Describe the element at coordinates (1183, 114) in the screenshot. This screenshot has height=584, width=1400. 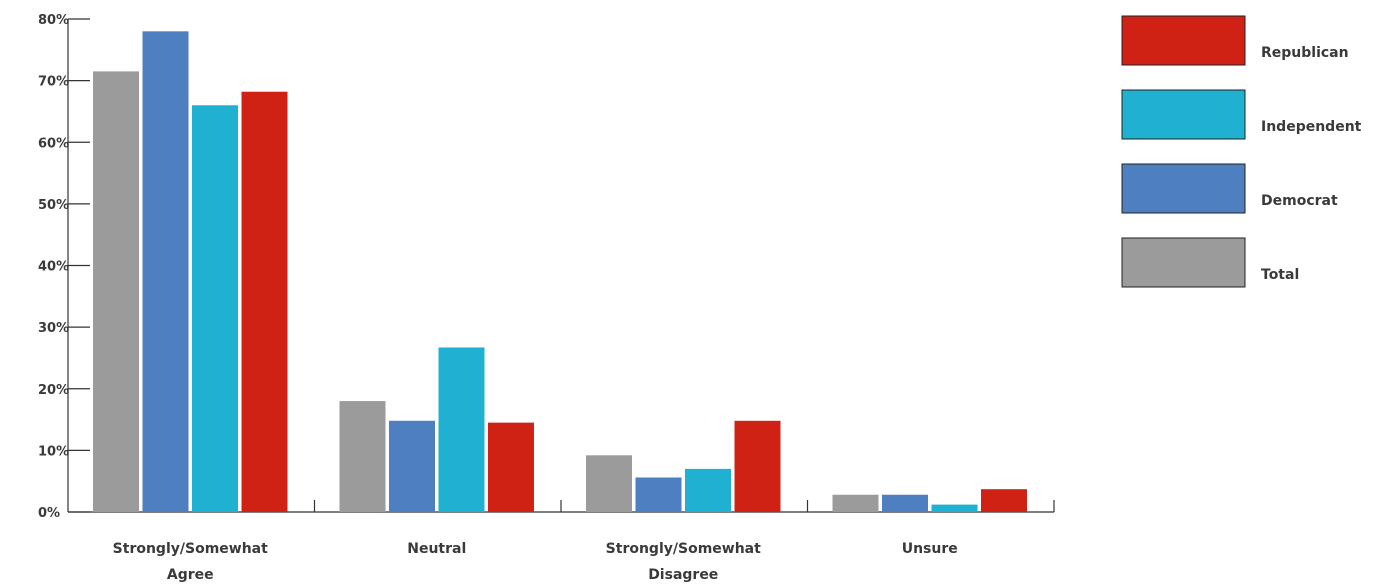
I see `legend-swatch-independent` at that location.